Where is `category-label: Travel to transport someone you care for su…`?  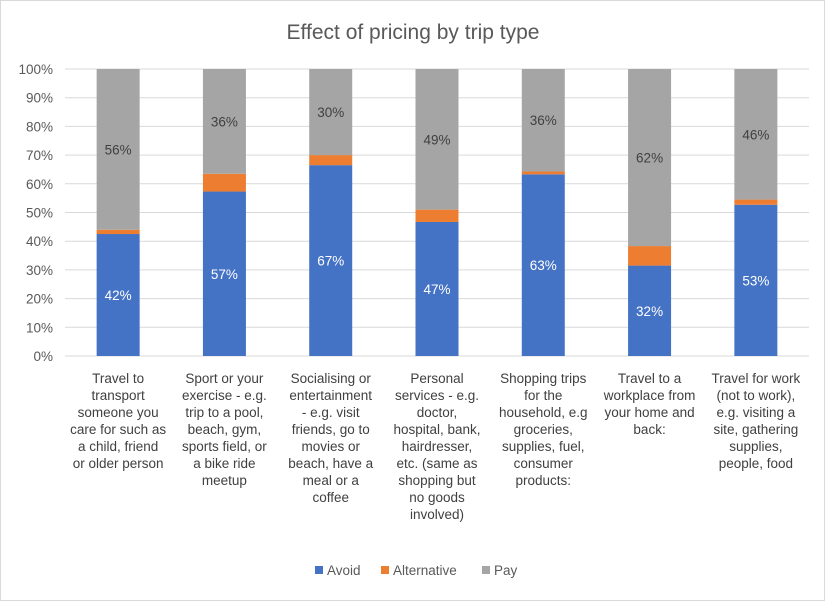
category-label: Travel to transport someone you care for su… is located at coordinates (118, 421).